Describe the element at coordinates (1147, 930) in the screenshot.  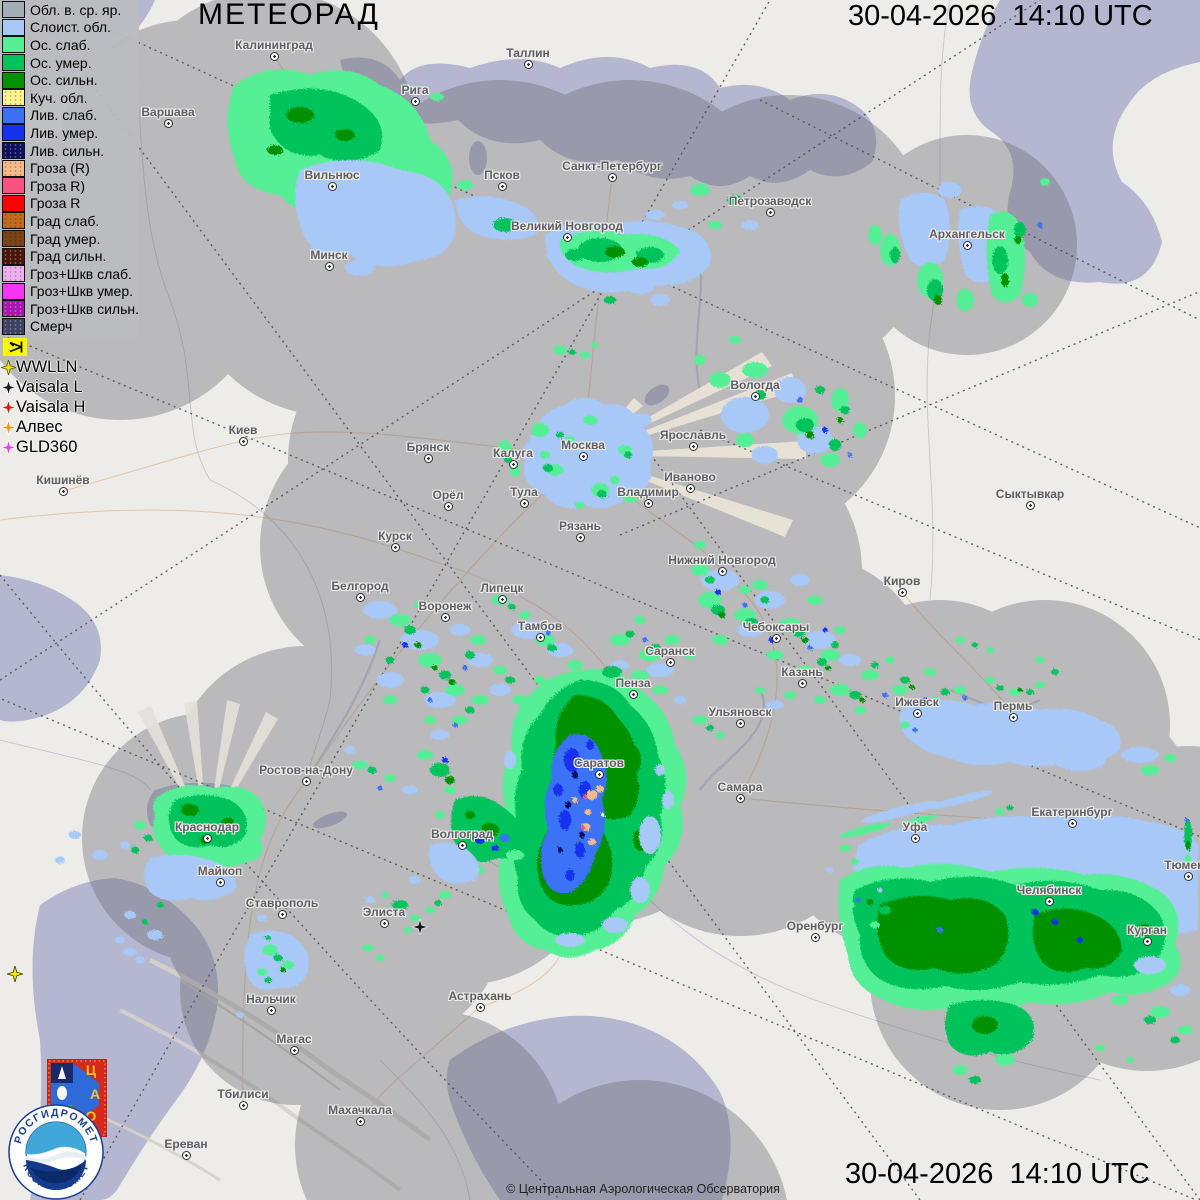
I see `city-label: Курган` at that location.